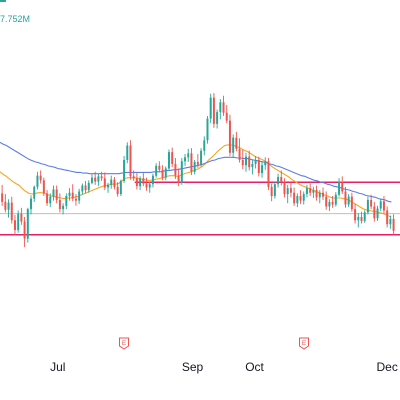 This screenshot has height=400, width=400. I want to click on month-label: Sep, so click(192, 367).